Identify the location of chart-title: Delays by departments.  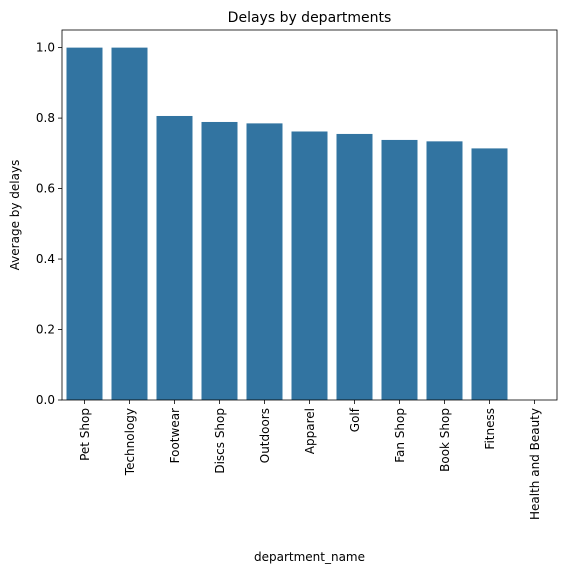
(310, 18).